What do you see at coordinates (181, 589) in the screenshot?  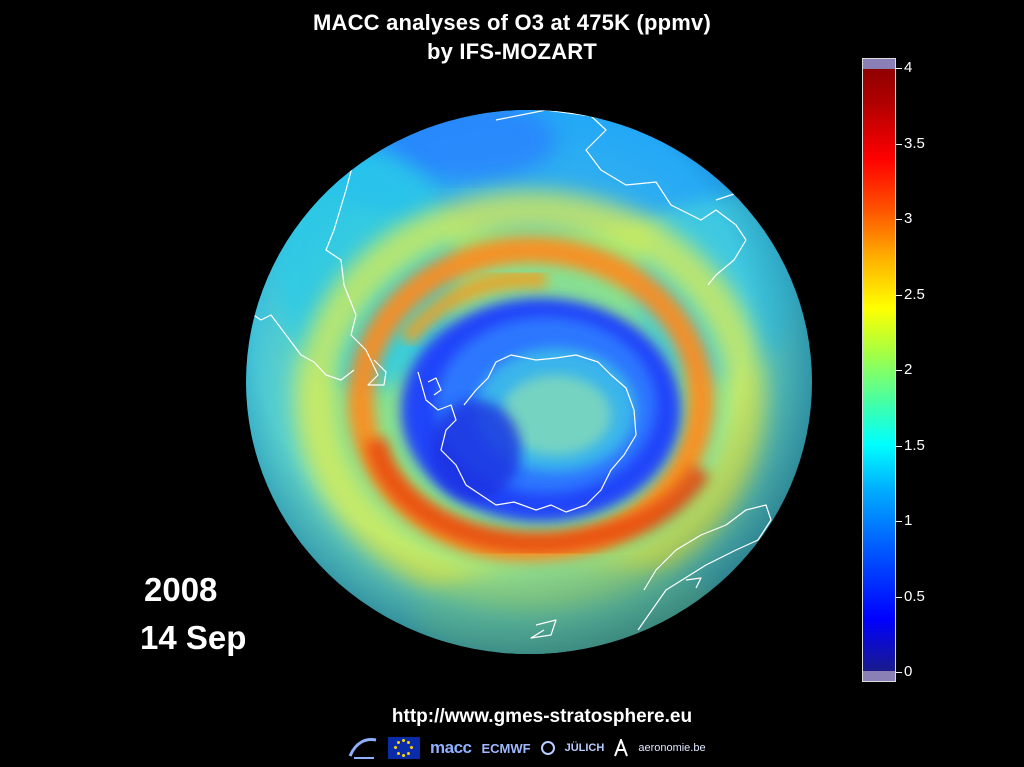 I see `date-year: 2008` at bounding box center [181, 589].